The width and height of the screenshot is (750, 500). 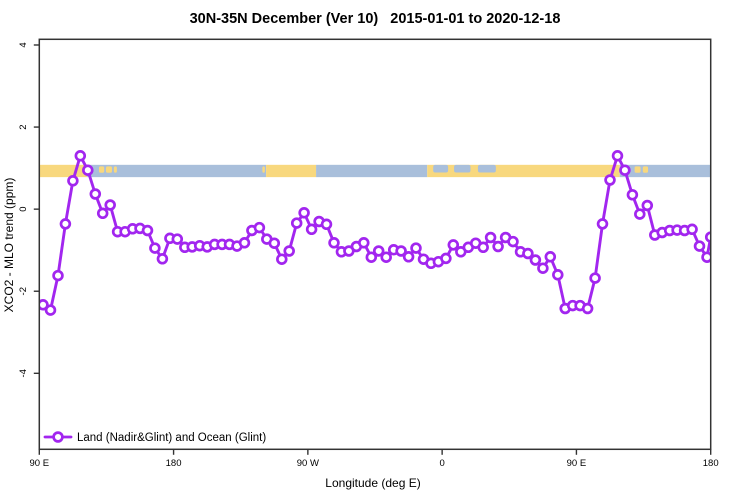 What do you see at coordinates (23, 209) in the screenshot?
I see `y-tick-label: 0` at bounding box center [23, 209].